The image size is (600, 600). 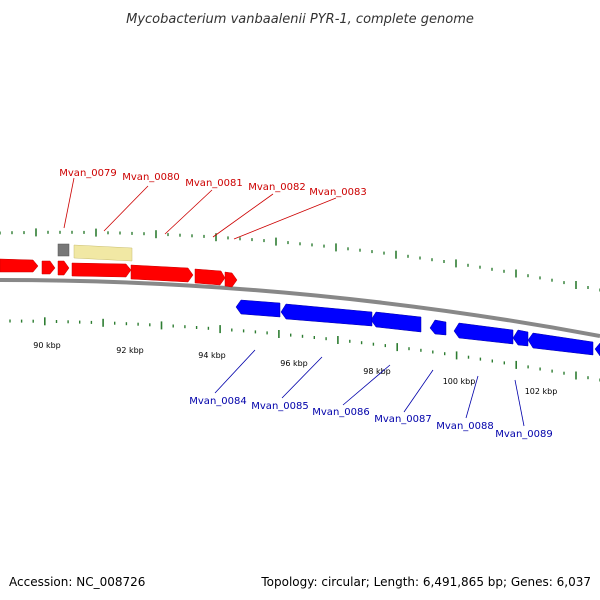 I want to click on gene-label-mvan-0079: Mvan_0079, so click(x=87, y=173).